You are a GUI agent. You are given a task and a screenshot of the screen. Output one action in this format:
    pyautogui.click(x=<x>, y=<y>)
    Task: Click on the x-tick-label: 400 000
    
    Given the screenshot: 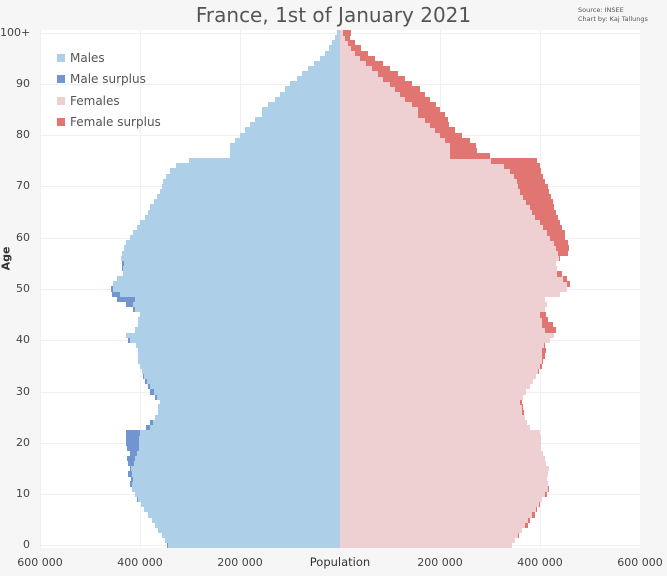 What is the action you would take?
    pyautogui.click(x=140, y=562)
    